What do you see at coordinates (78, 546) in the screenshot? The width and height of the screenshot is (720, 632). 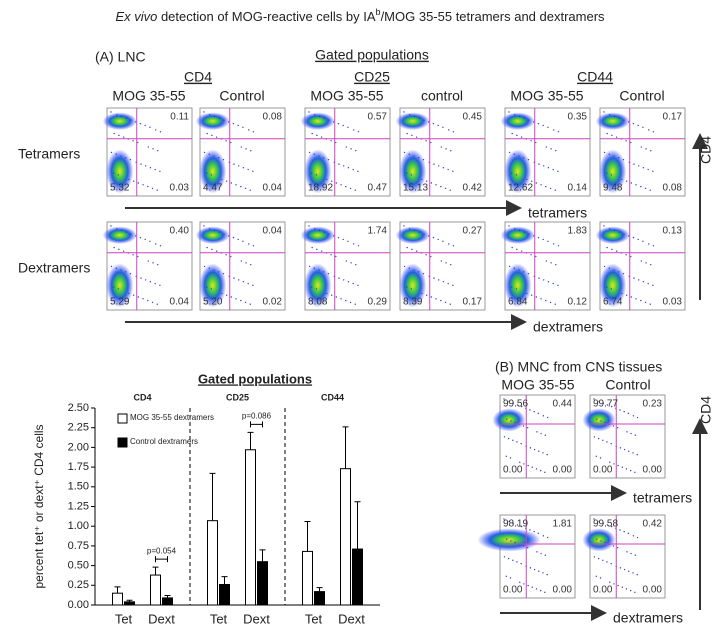 I see `y-tick-label: 0.75` at bounding box center [78, 546].